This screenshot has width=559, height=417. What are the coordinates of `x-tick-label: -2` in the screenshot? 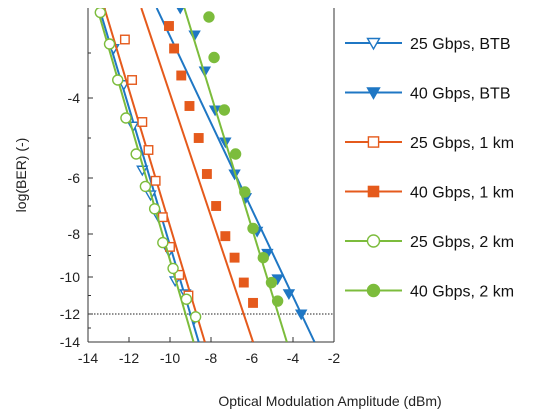 It's located at (334, 358).